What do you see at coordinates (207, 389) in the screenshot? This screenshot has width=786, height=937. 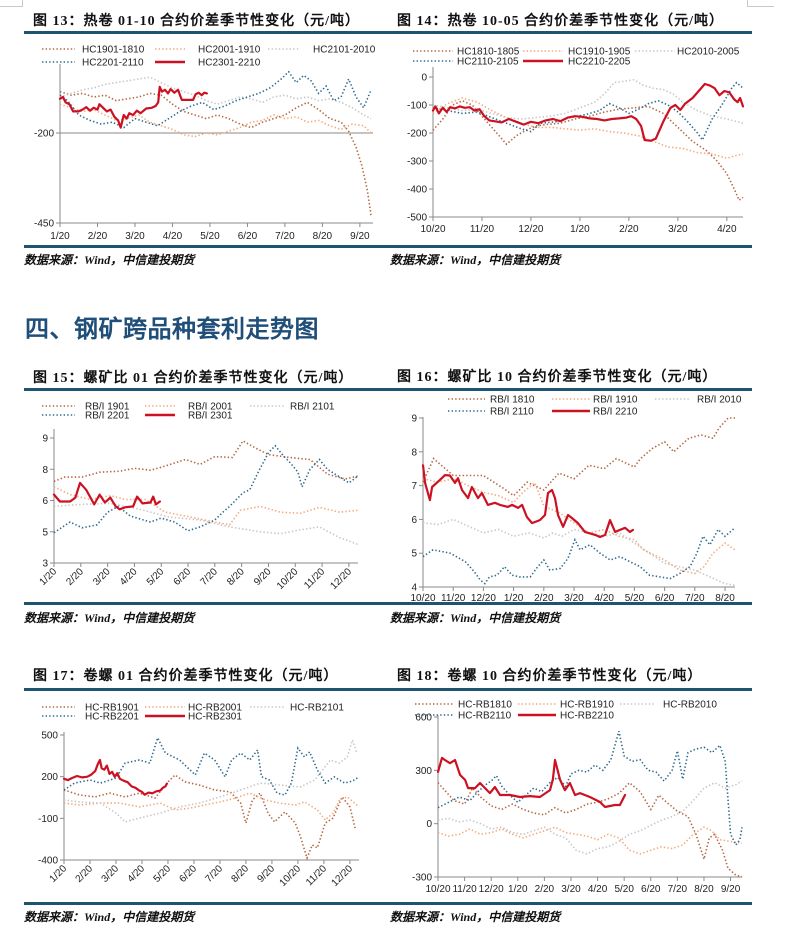 I see `figure-15-title-rule` at bounding box center [207, 389].